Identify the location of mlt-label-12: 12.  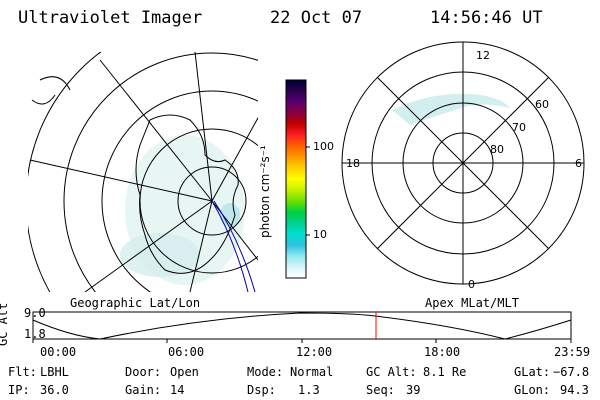
(483, 55).